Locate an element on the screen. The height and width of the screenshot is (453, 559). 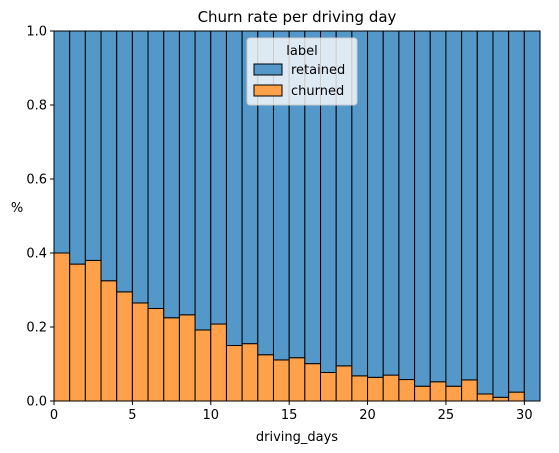
x-tick-label: 0 is located at coordinates (54, 415).